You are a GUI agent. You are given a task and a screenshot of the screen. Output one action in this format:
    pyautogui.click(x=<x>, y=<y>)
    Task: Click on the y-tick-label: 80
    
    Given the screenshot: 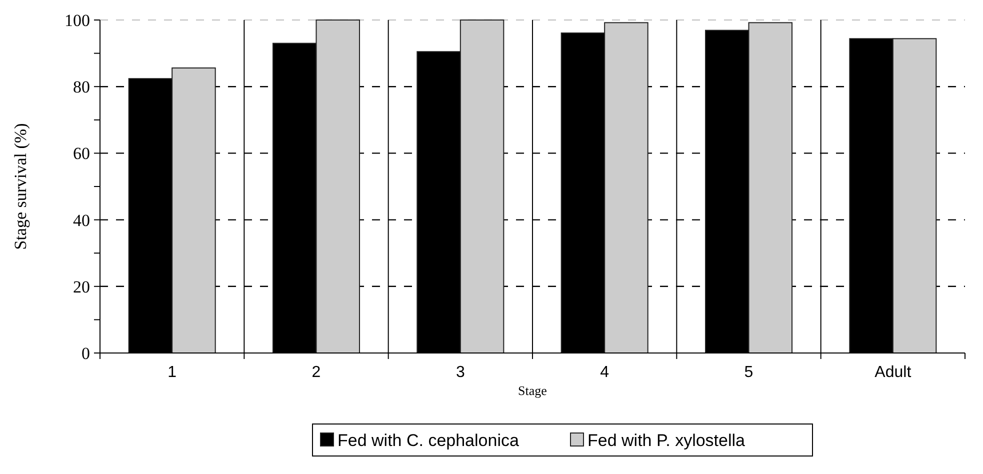 What is the action you would take?
    pyautogui.click(x=81, y=87)
    